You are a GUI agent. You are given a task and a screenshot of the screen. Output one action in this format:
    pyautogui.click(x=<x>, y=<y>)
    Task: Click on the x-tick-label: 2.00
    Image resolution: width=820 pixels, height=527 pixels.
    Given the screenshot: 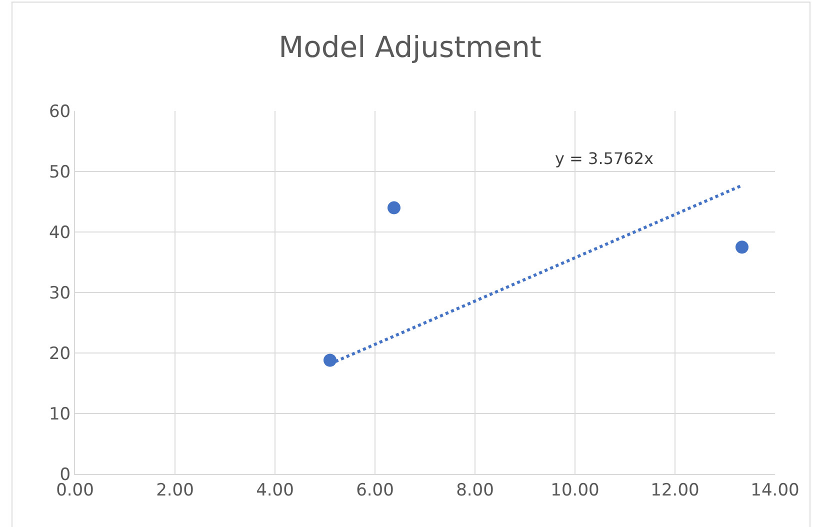 What is the action you would take?
    pyautogui.click(x=175, y=490)
    